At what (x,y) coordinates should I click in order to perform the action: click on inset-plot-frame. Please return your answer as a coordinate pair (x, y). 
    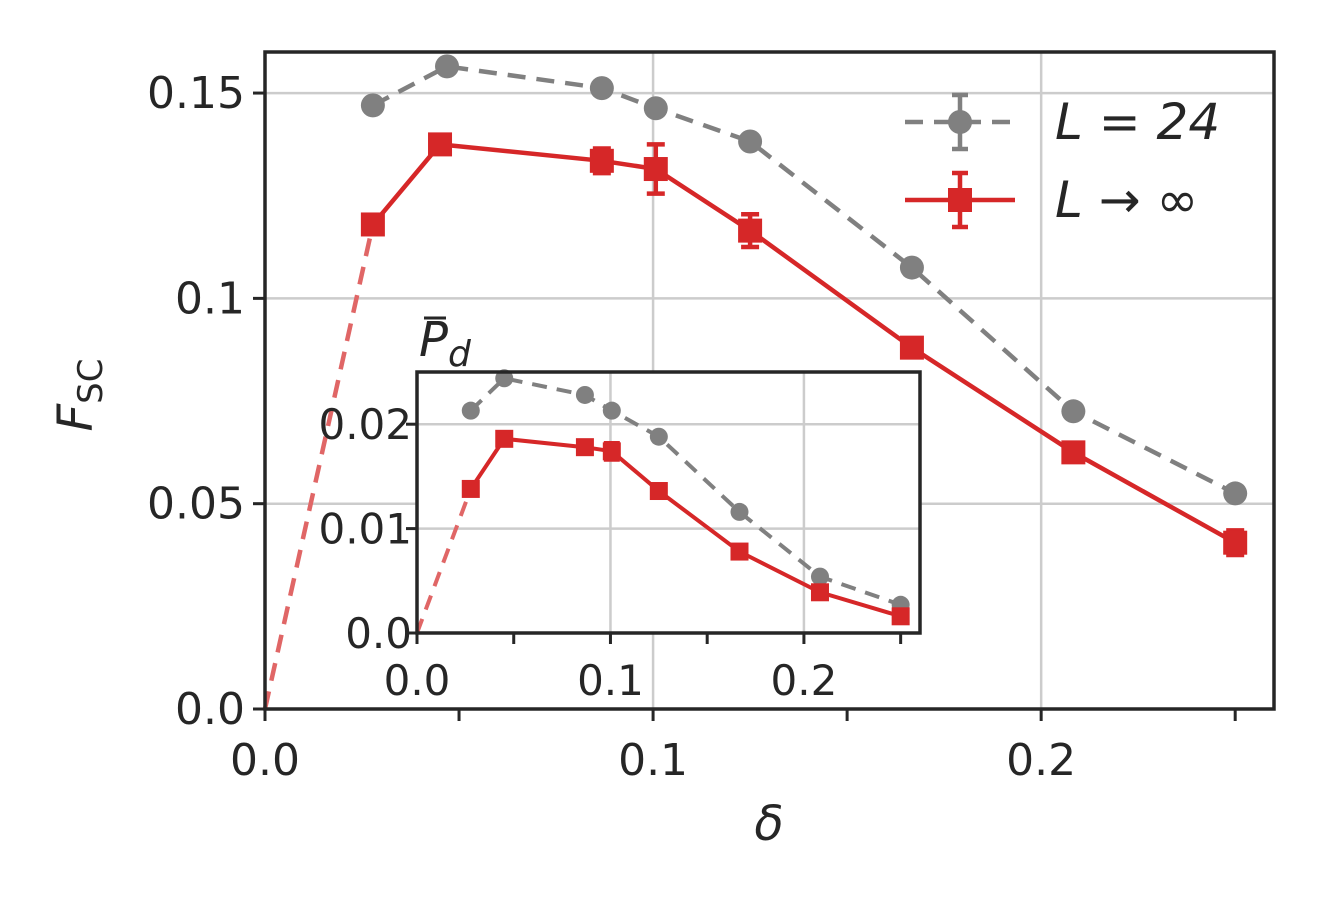
    Looking at the image, I should click on (668, 502).